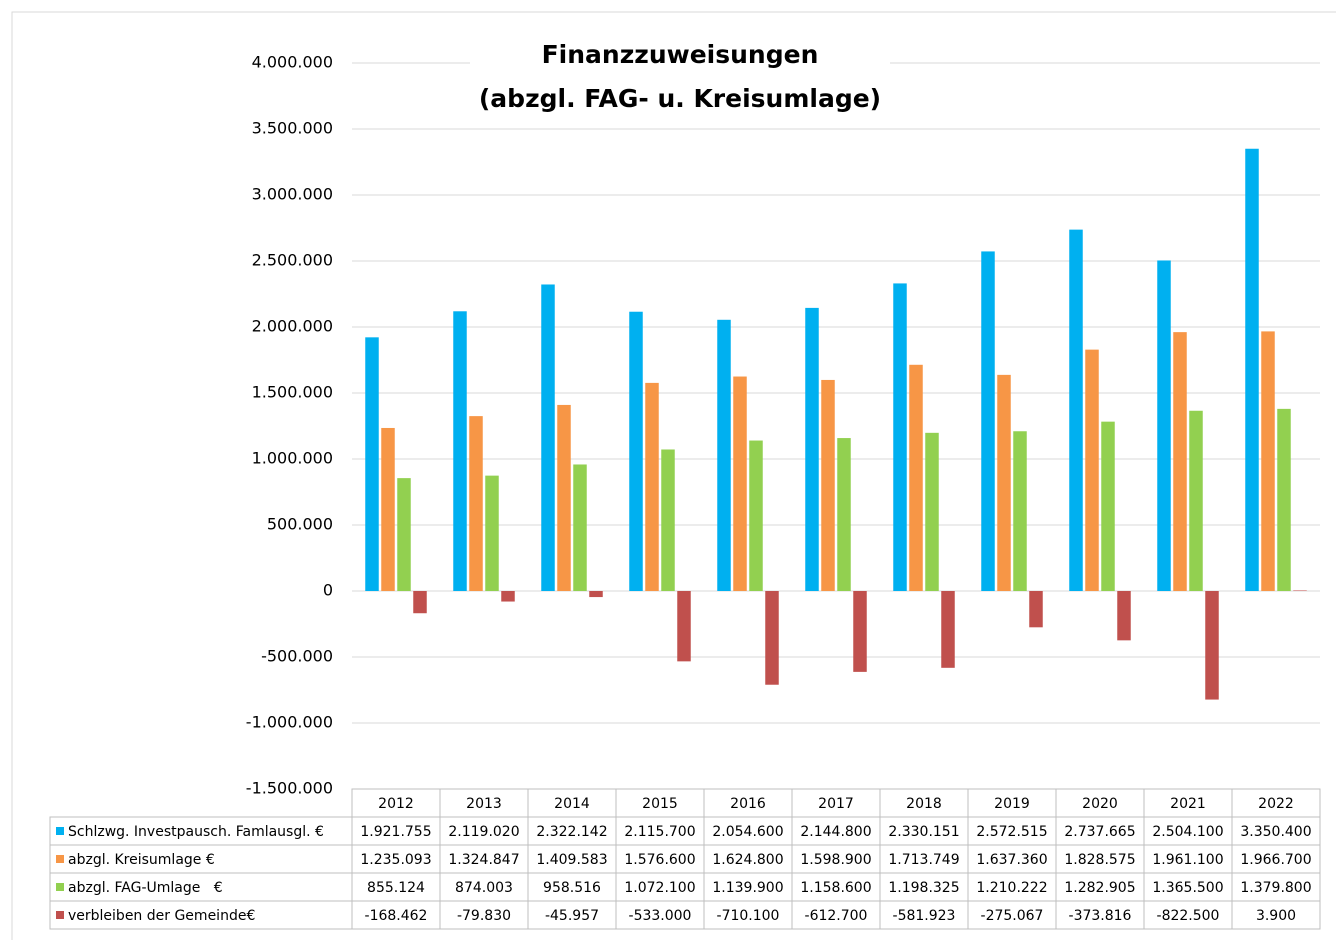 The width and height of the screenshot is (1336, 940). Describe the element at coordinates (1276, 804) in the screenshot. I see `x-tick-label: 2022` at that location.